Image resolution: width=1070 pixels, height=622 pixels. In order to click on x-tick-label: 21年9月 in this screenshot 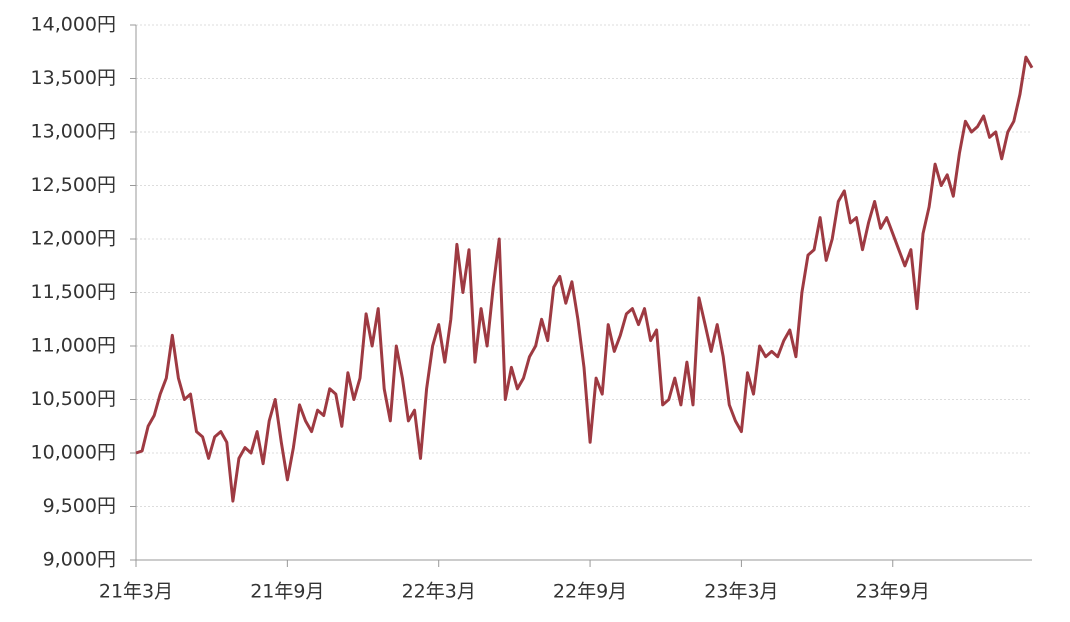, I will do `click(287, 592)`.